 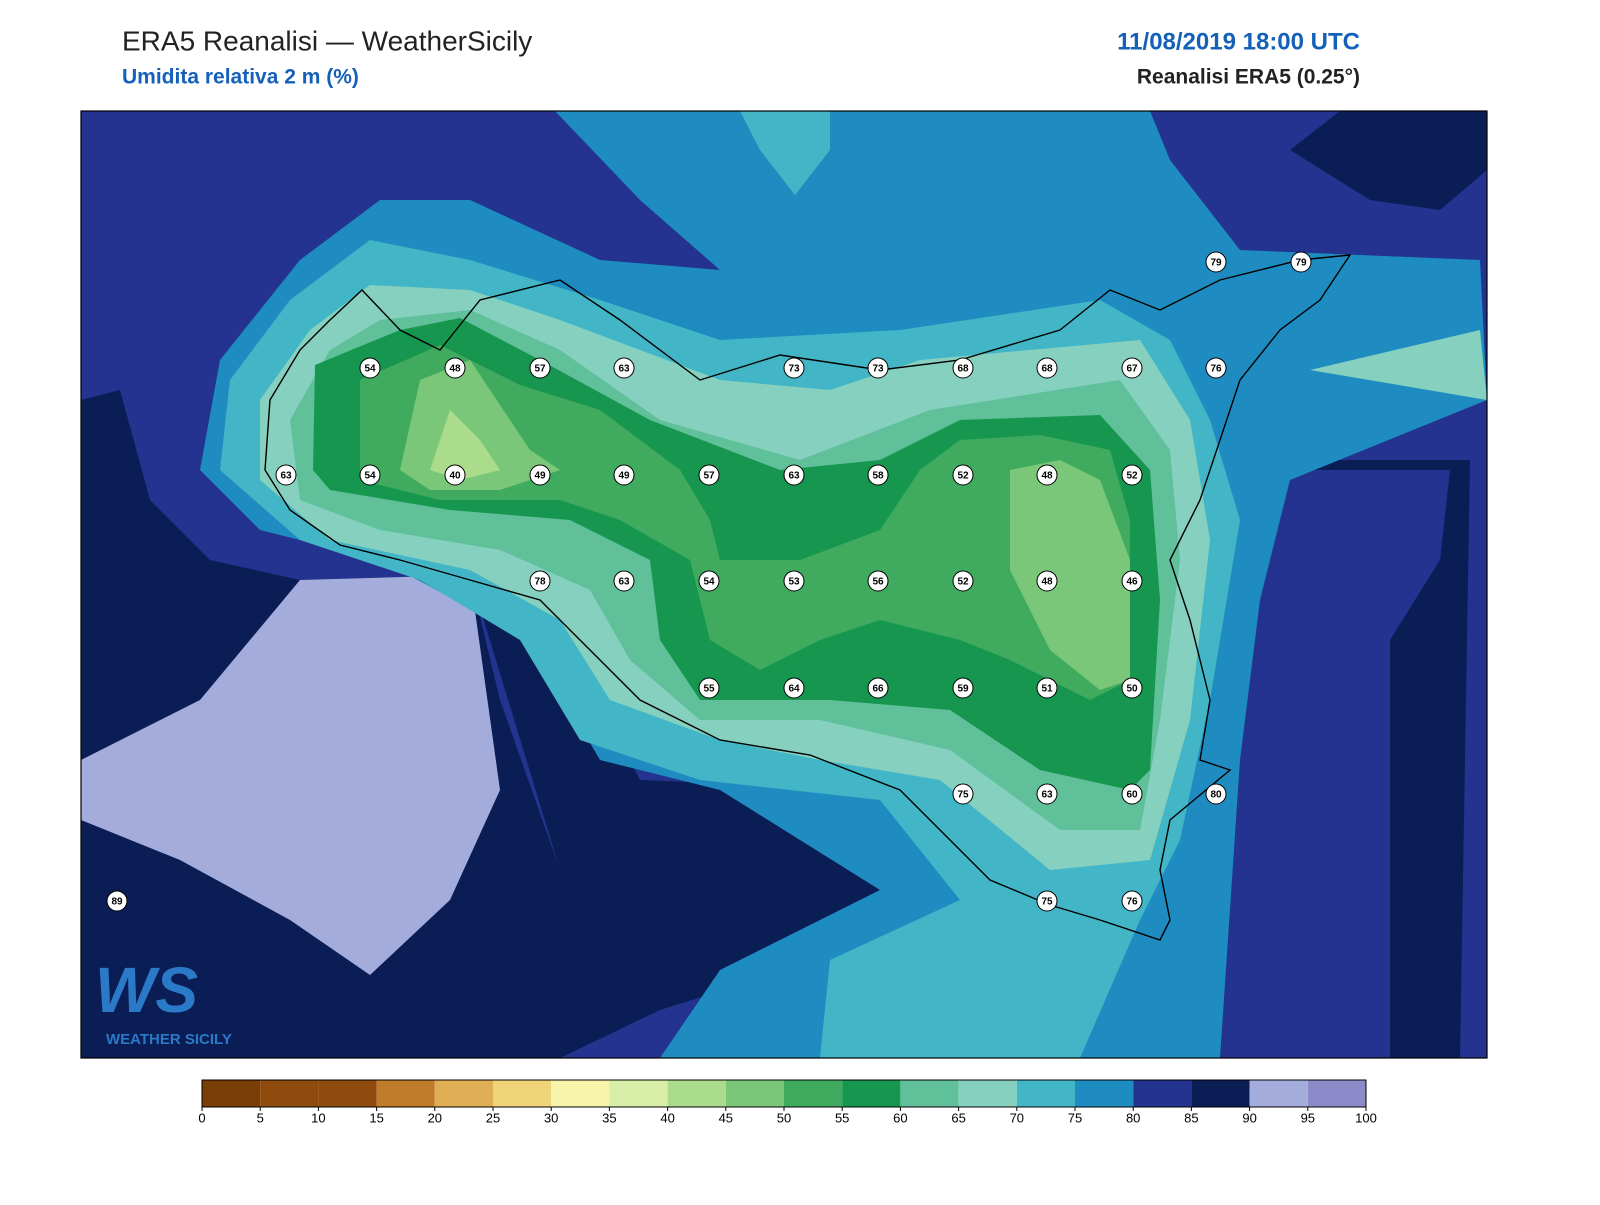 What do you see at coordinates (318, 1117) in the screenshot?
I see `colorbar-tick-label: 10` at bounding box center [318, 1117].